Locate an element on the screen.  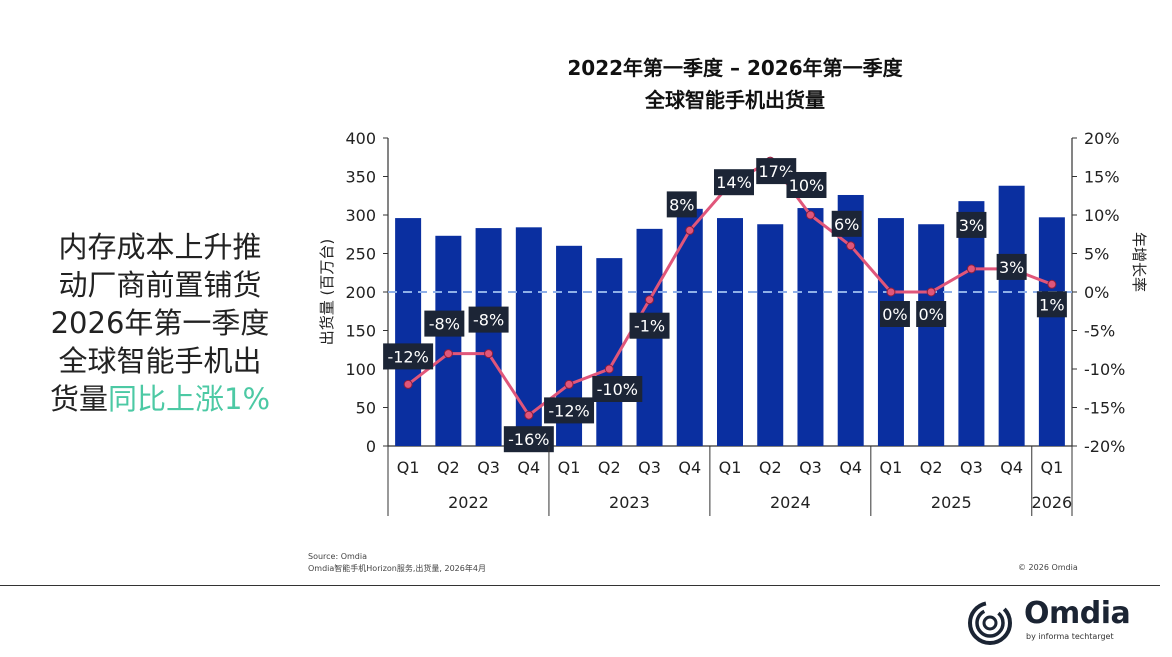
left-tick-label: 200 is located at coordinates (360, 292).